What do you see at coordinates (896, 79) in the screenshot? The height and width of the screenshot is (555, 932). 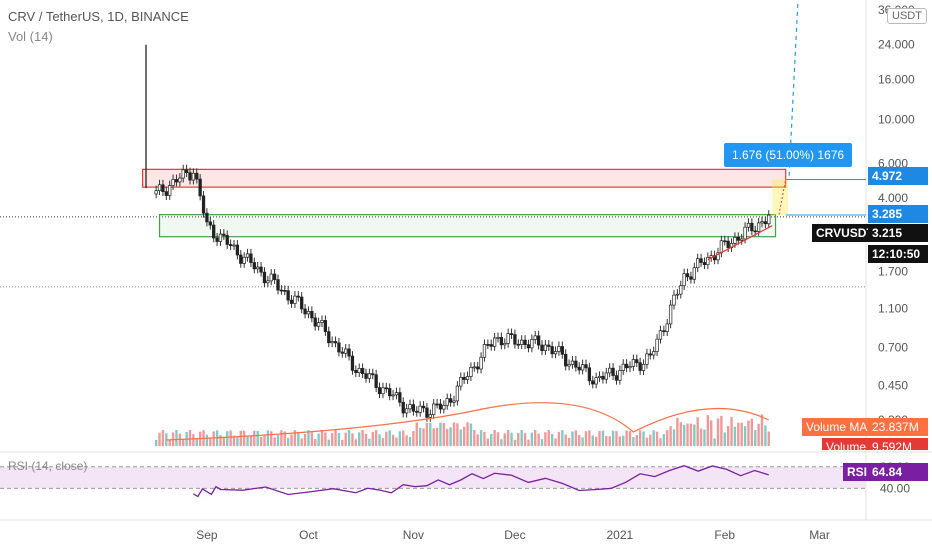 I see `y-tick-2: 16.000` at bounding box center [896, 79].